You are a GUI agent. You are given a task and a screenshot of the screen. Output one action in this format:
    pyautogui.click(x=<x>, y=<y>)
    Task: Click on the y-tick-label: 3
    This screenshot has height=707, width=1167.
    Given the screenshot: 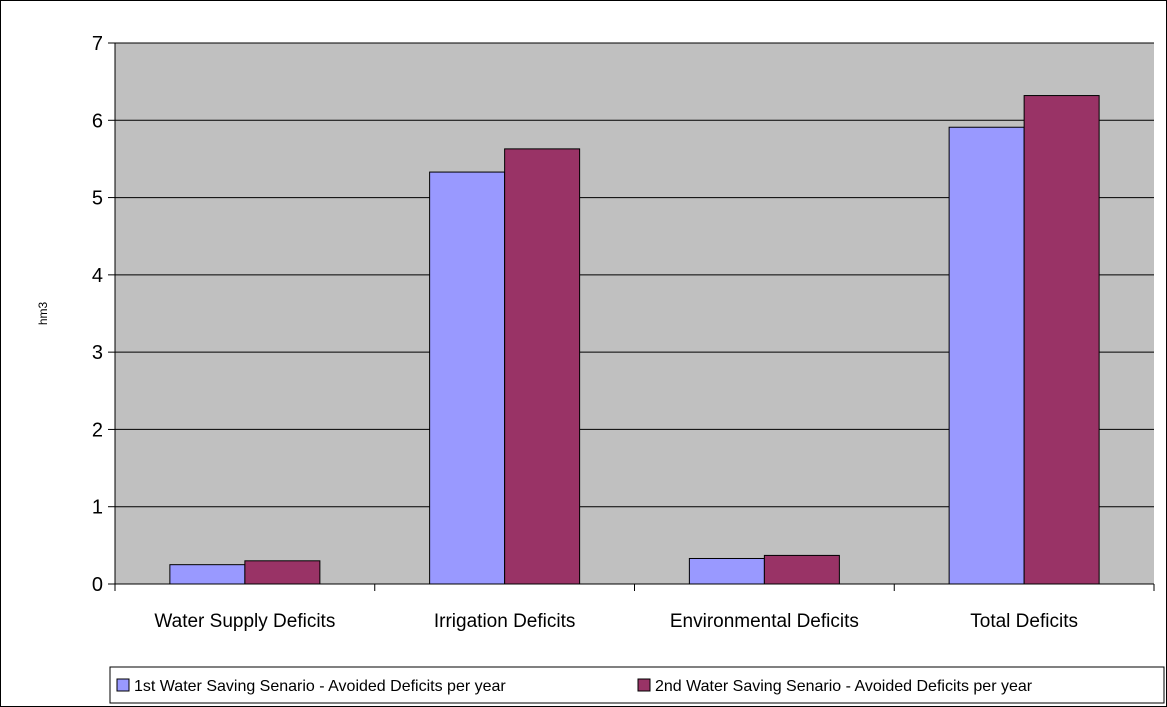 What is the action you would take?
    pyautogui.click(x=97, y=353)
    